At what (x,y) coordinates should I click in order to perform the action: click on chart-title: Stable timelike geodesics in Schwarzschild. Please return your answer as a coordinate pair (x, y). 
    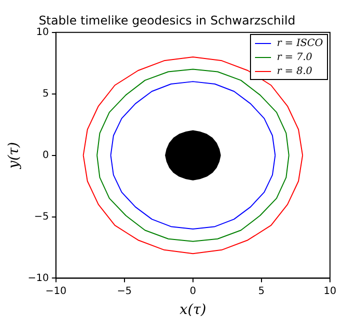
    Looking at the image, I should click on (167, 20).